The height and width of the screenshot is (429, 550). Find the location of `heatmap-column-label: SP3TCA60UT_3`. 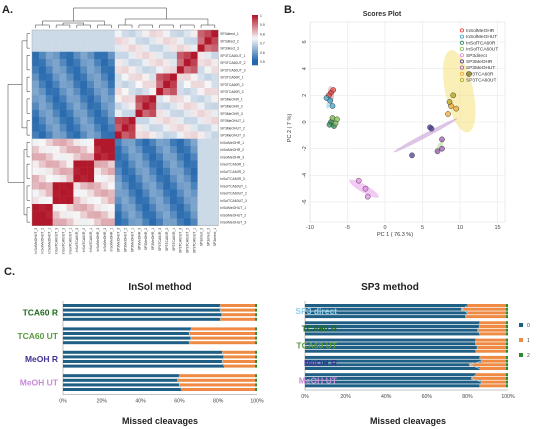

heatmap-column-label: SP3TCA60UT_3 is located at coordinates (181, 240).